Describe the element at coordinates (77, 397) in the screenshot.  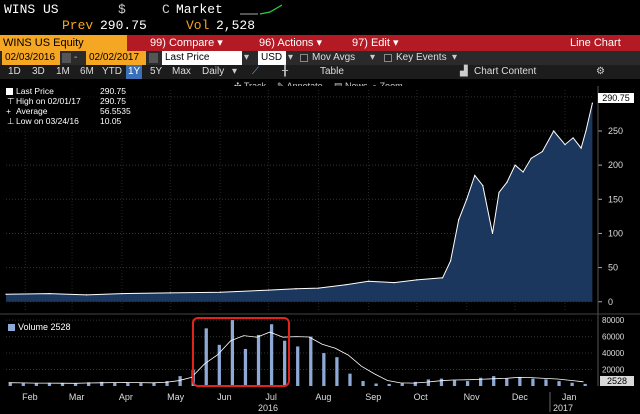
I see `x-tick-label: Mar` at that location.